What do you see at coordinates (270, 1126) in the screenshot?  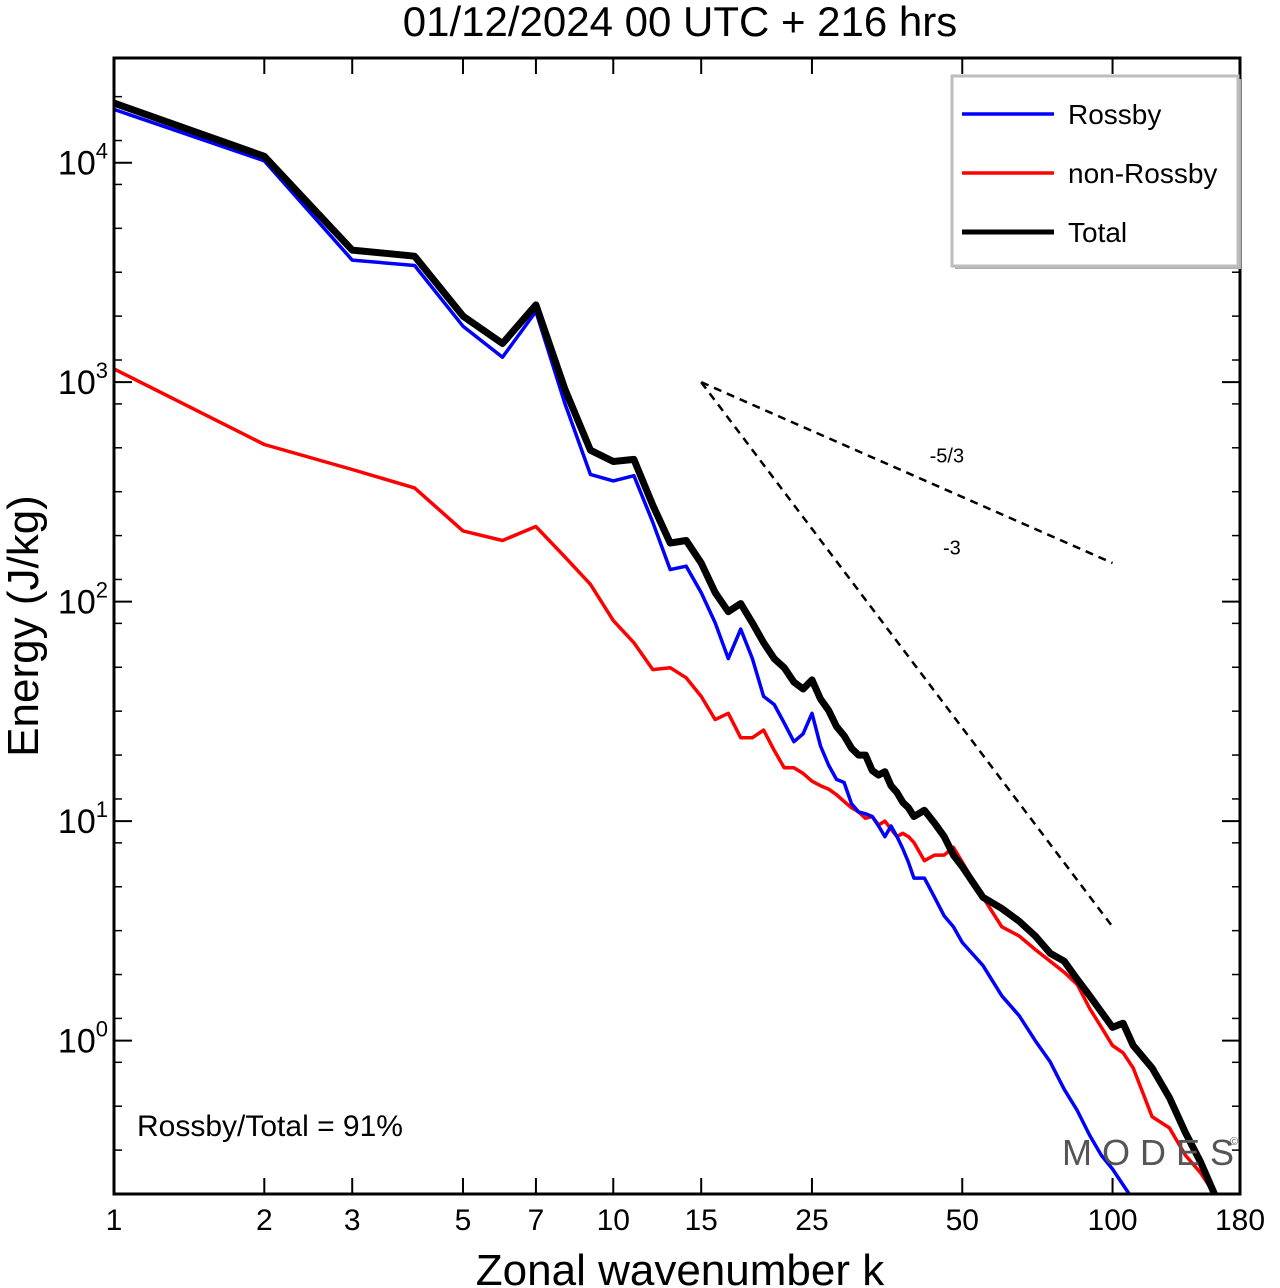 I see `ratio-annotation: Rossby/Total = 91%` at bounding box center [270, 1126].